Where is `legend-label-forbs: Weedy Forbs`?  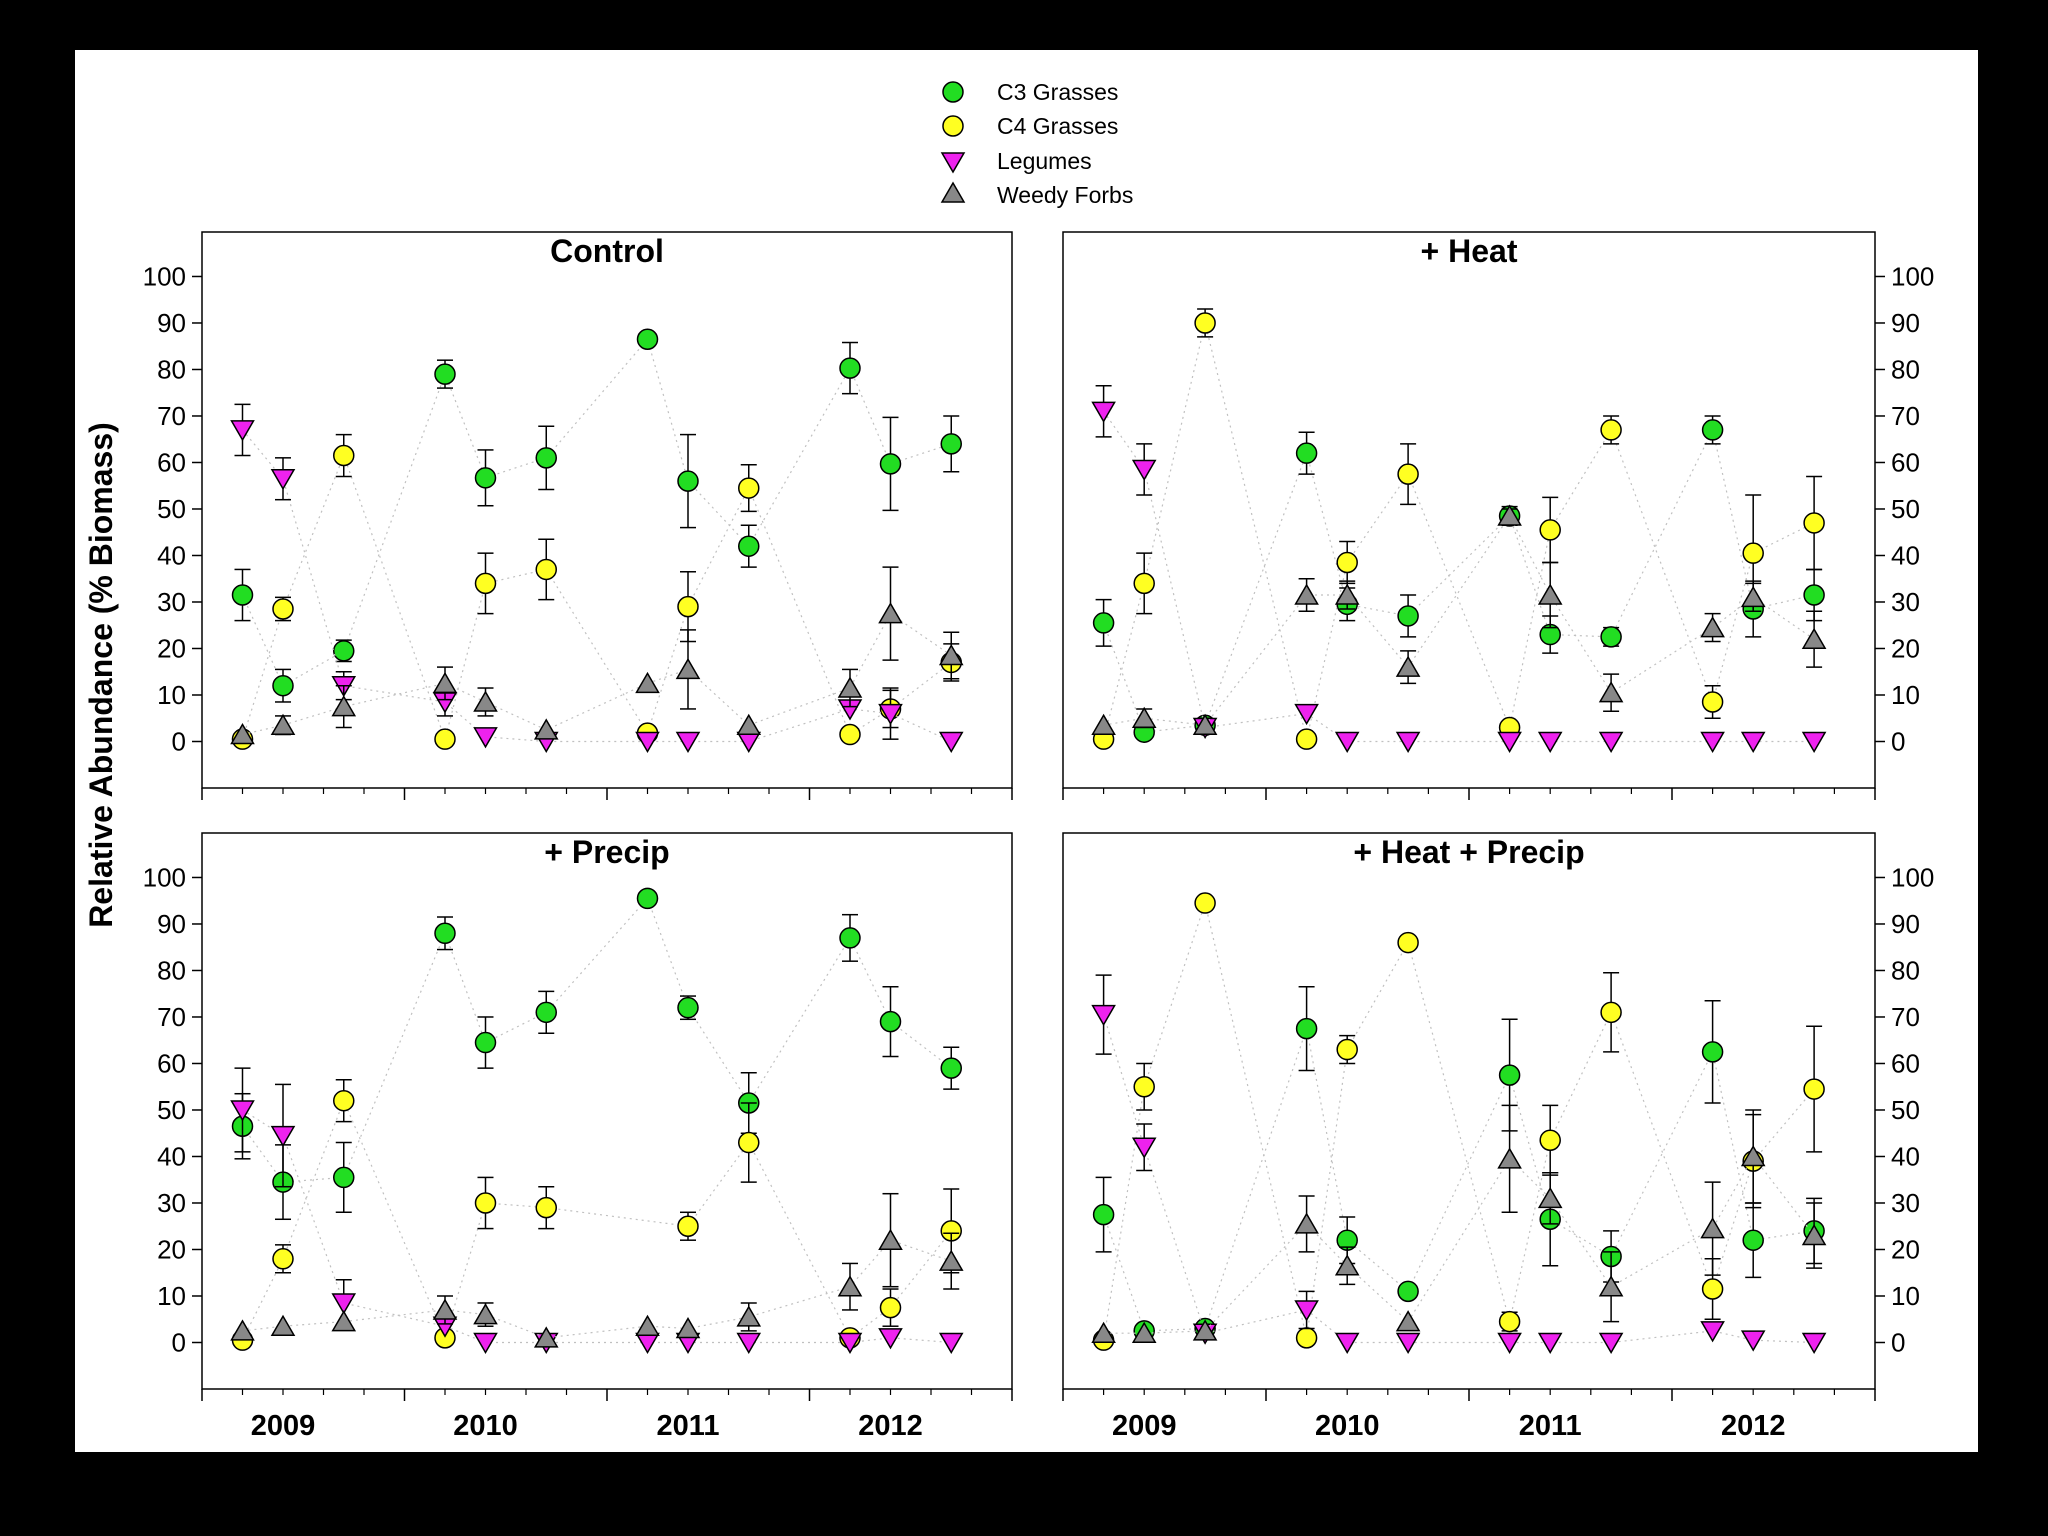
legend-label-forbs: Weedy Forbs is located at coordinates (1065, 195).